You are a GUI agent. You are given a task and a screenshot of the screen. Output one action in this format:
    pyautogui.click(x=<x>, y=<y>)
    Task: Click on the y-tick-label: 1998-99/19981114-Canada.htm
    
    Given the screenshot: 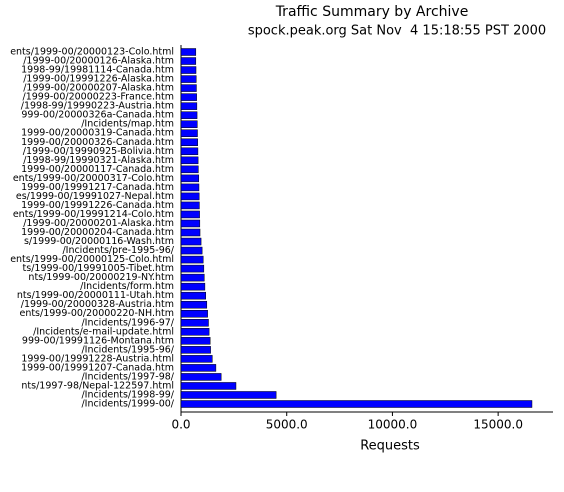 What is the action you would take?
    pyautogui.click(x=97, y=70)
    